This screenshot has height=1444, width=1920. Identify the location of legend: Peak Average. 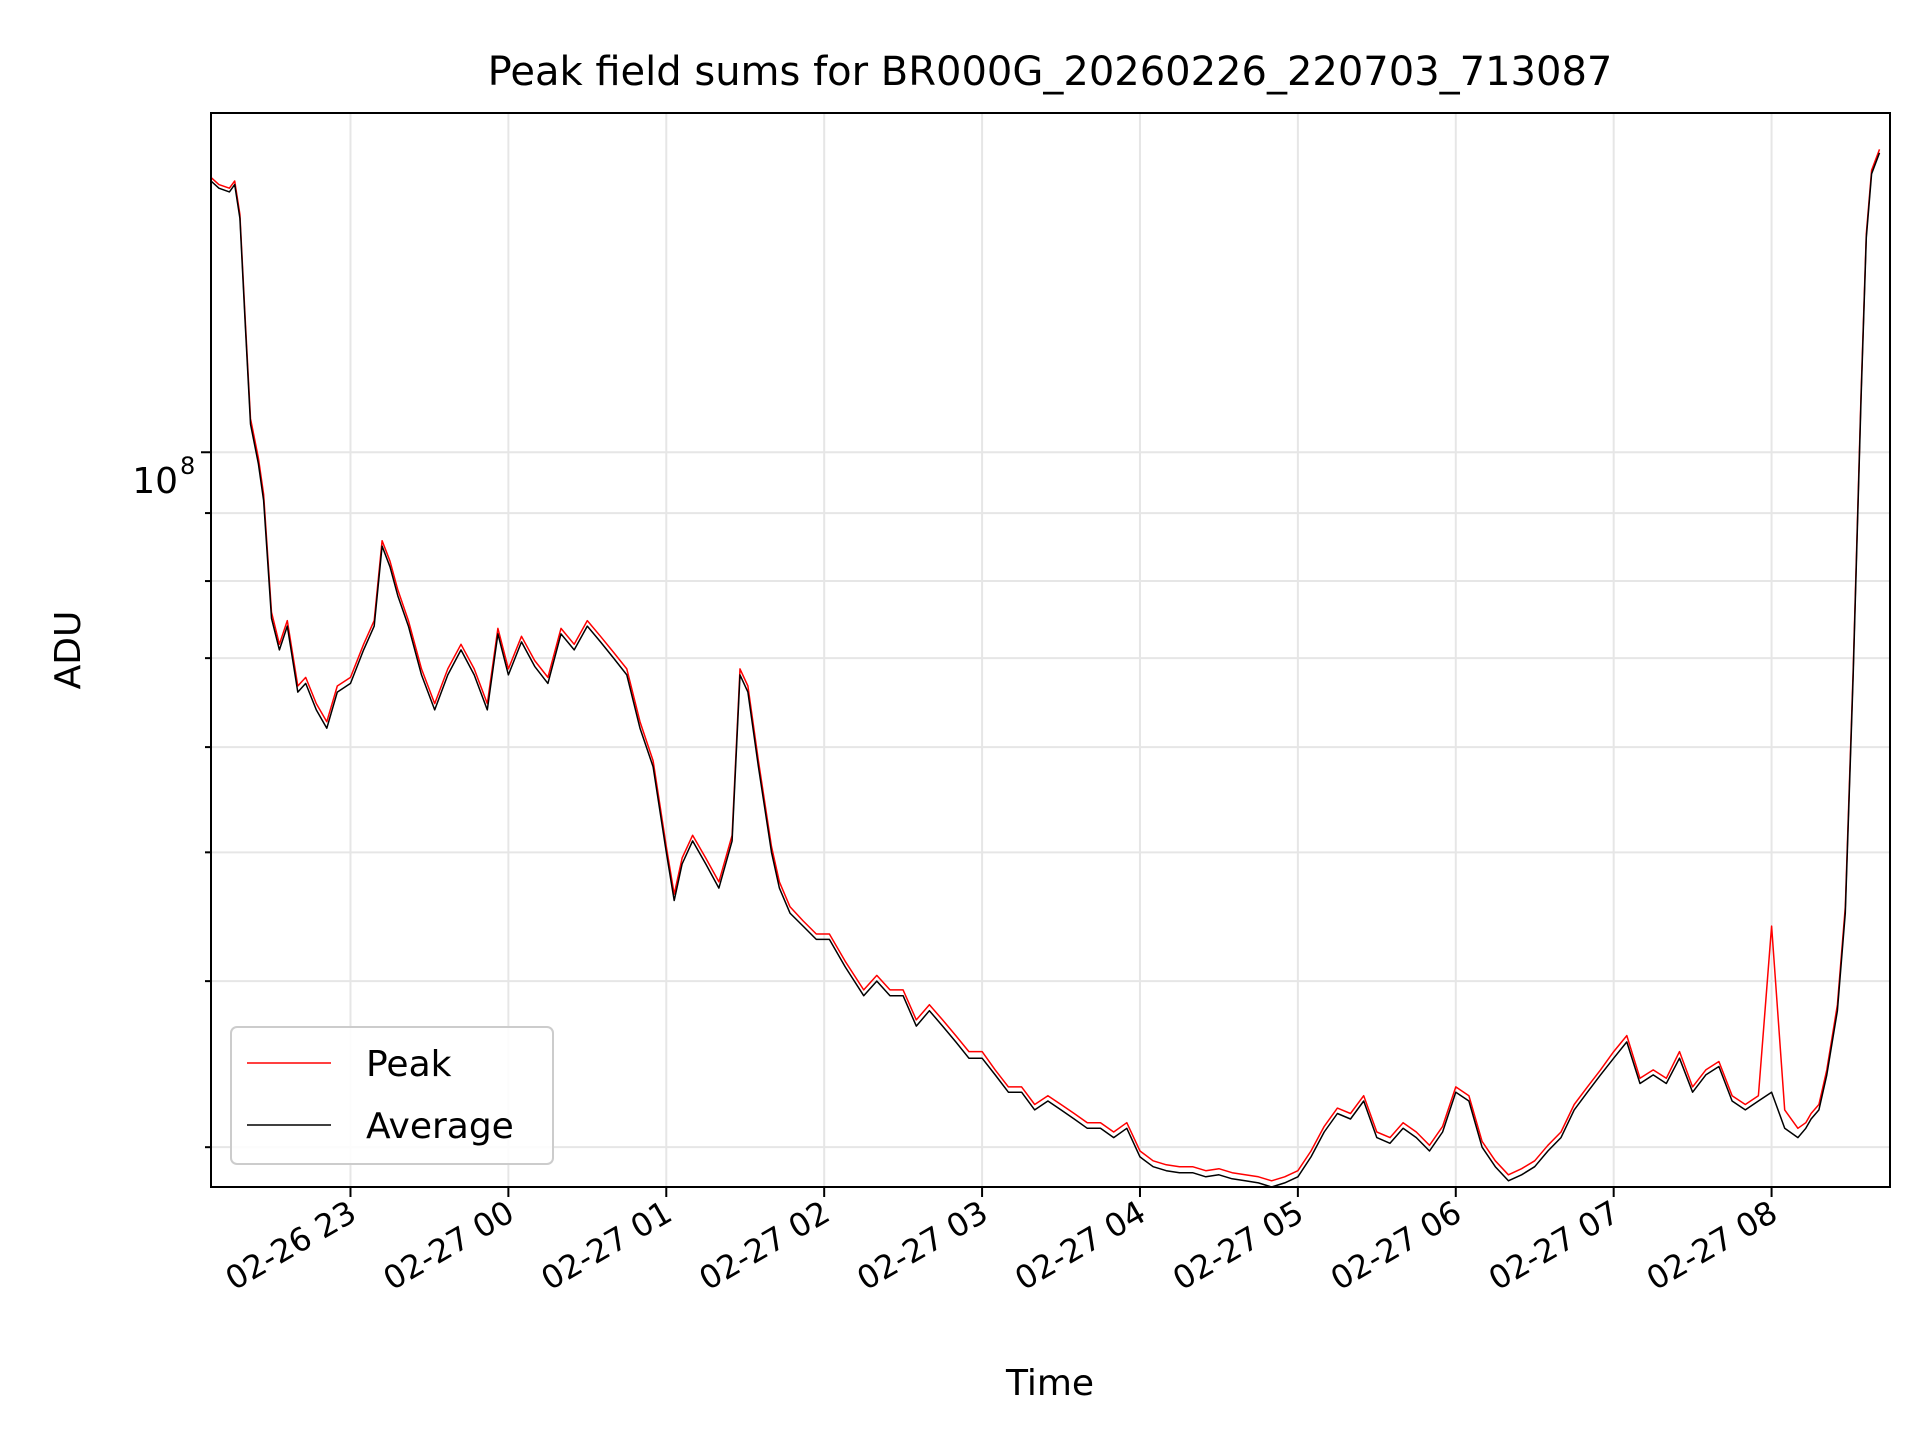
(392, 1095).